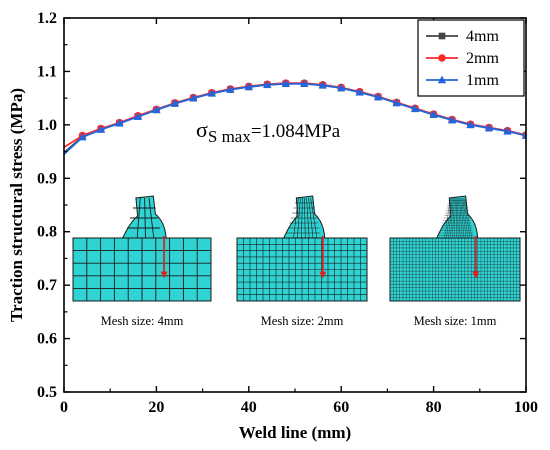  What do you see at coordinates (47, 125) in the screenshot?
I see `y-tick-label: 1.0` at bounding box center [47, 125].